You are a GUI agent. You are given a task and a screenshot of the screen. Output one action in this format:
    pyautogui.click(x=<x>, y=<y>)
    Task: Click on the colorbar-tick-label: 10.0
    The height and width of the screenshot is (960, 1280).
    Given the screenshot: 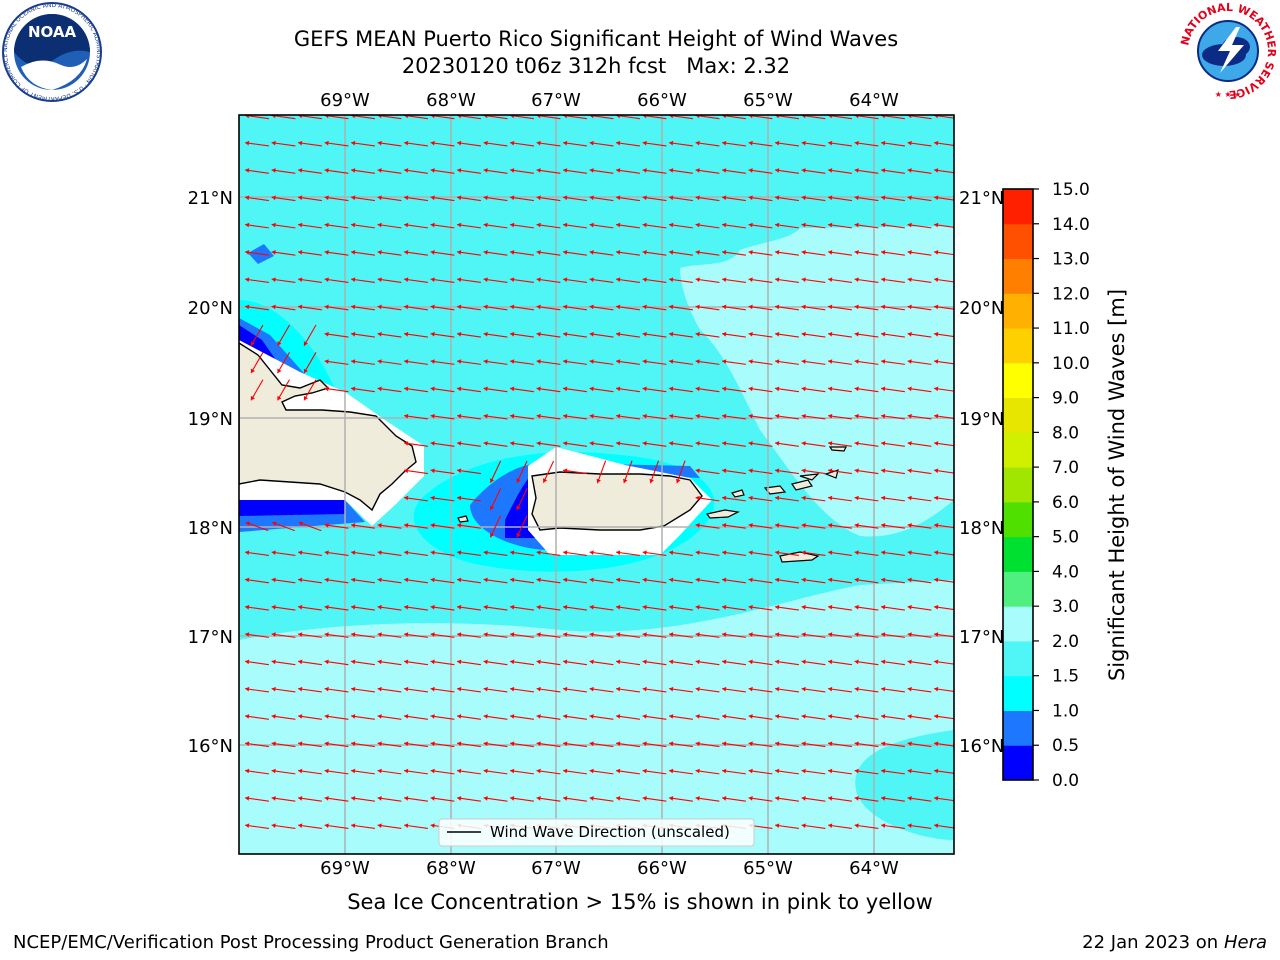 What is the action you would take?
    pyautogui.click(x=1071, y=364)
    